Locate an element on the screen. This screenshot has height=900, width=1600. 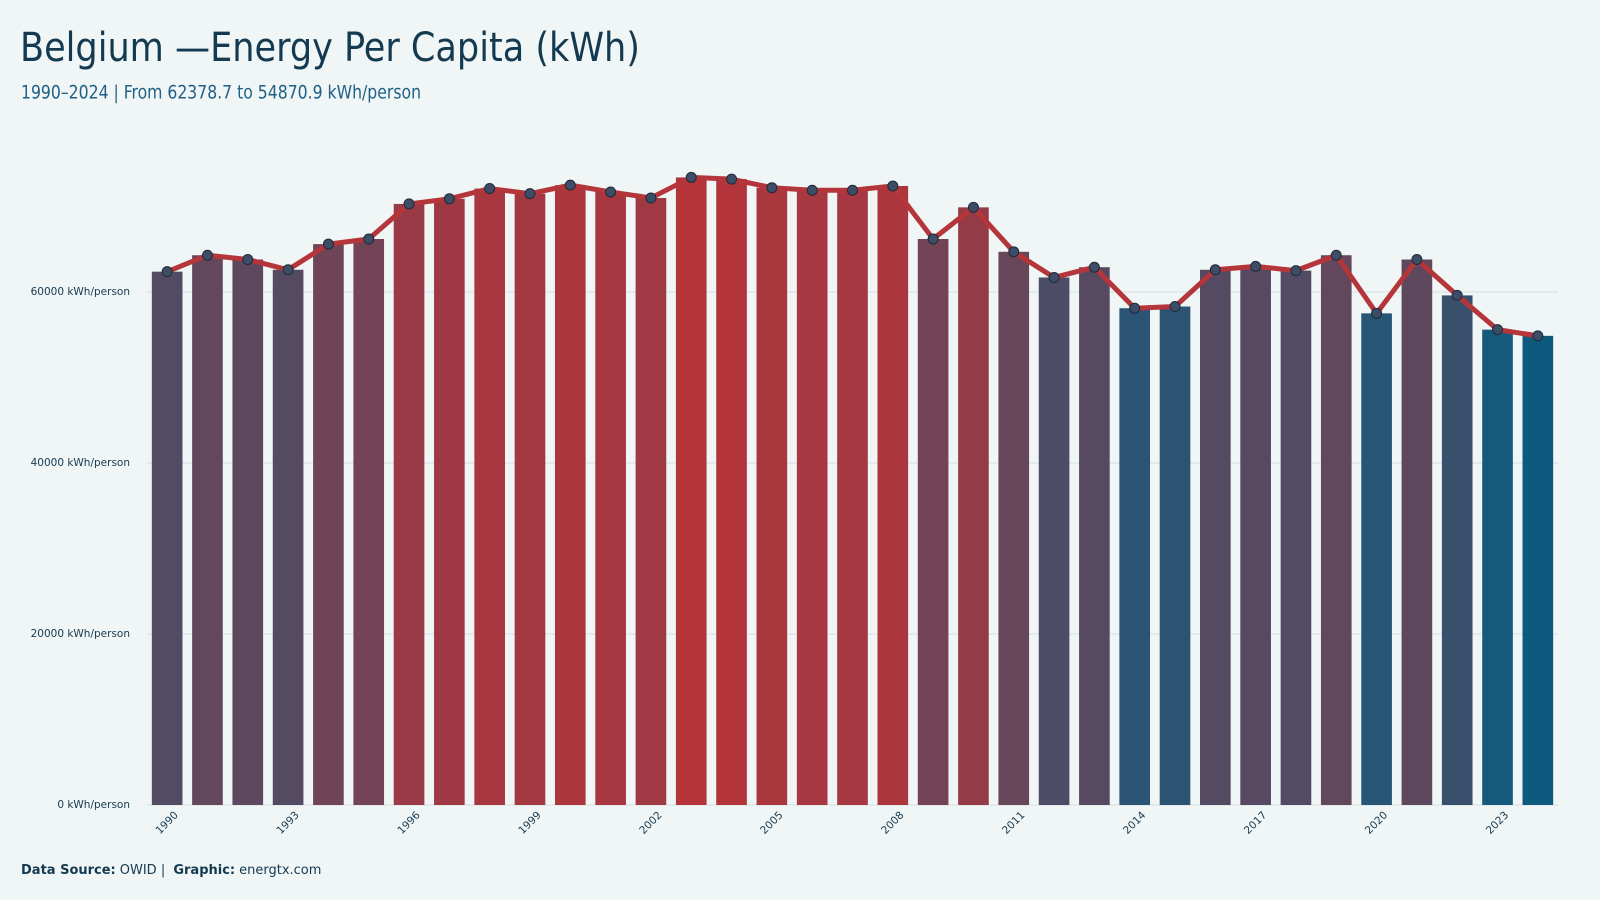
x-tick-label: 1993 is located at coordinates (287, 822).